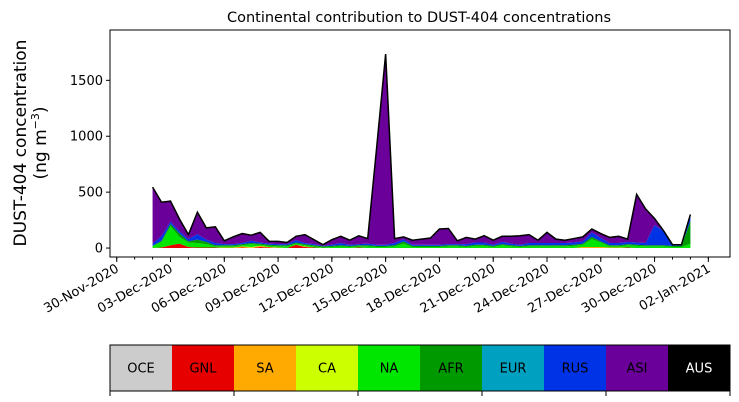 This screenshot has width=739, height=402. I want to click on legend-label-aus: AUS, so click(699, 369).